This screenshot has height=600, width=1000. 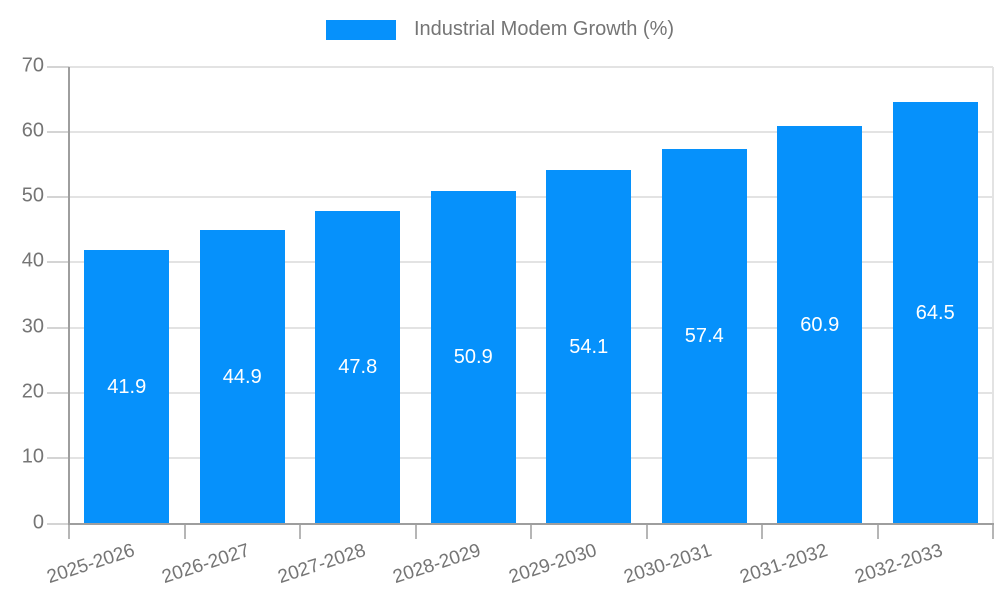 I want to click on bar-value-label: 57.4, so click(x=704, y=336).